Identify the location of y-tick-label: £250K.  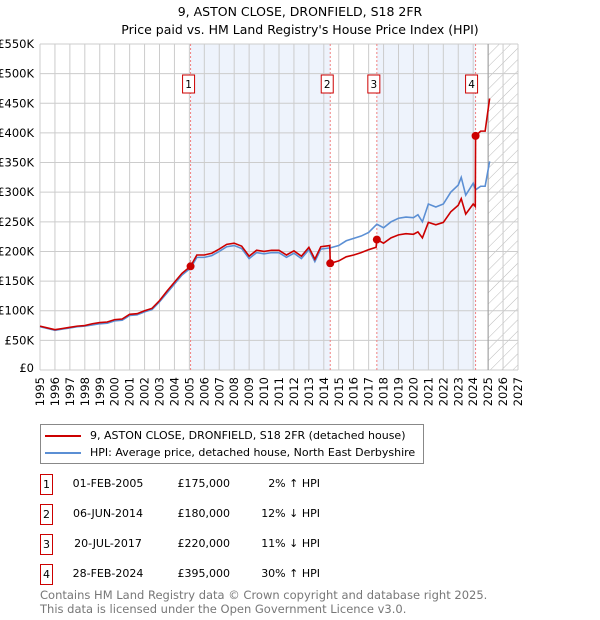
(17, 222).